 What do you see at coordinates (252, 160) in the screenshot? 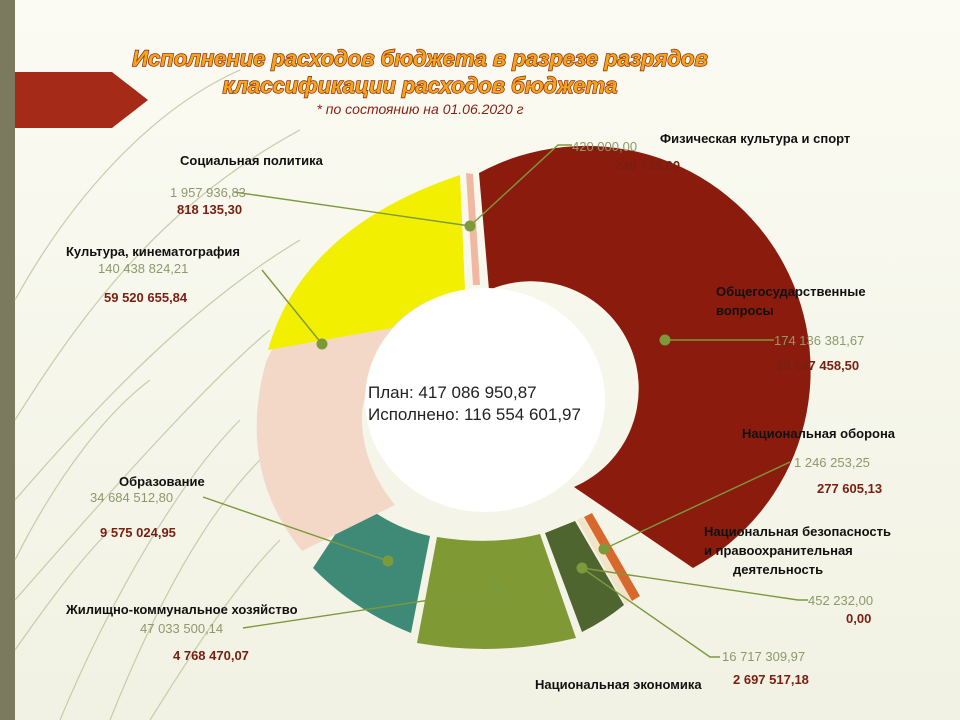
I see `label-social-name: Социальная политика` at bounding box center [252, 160].